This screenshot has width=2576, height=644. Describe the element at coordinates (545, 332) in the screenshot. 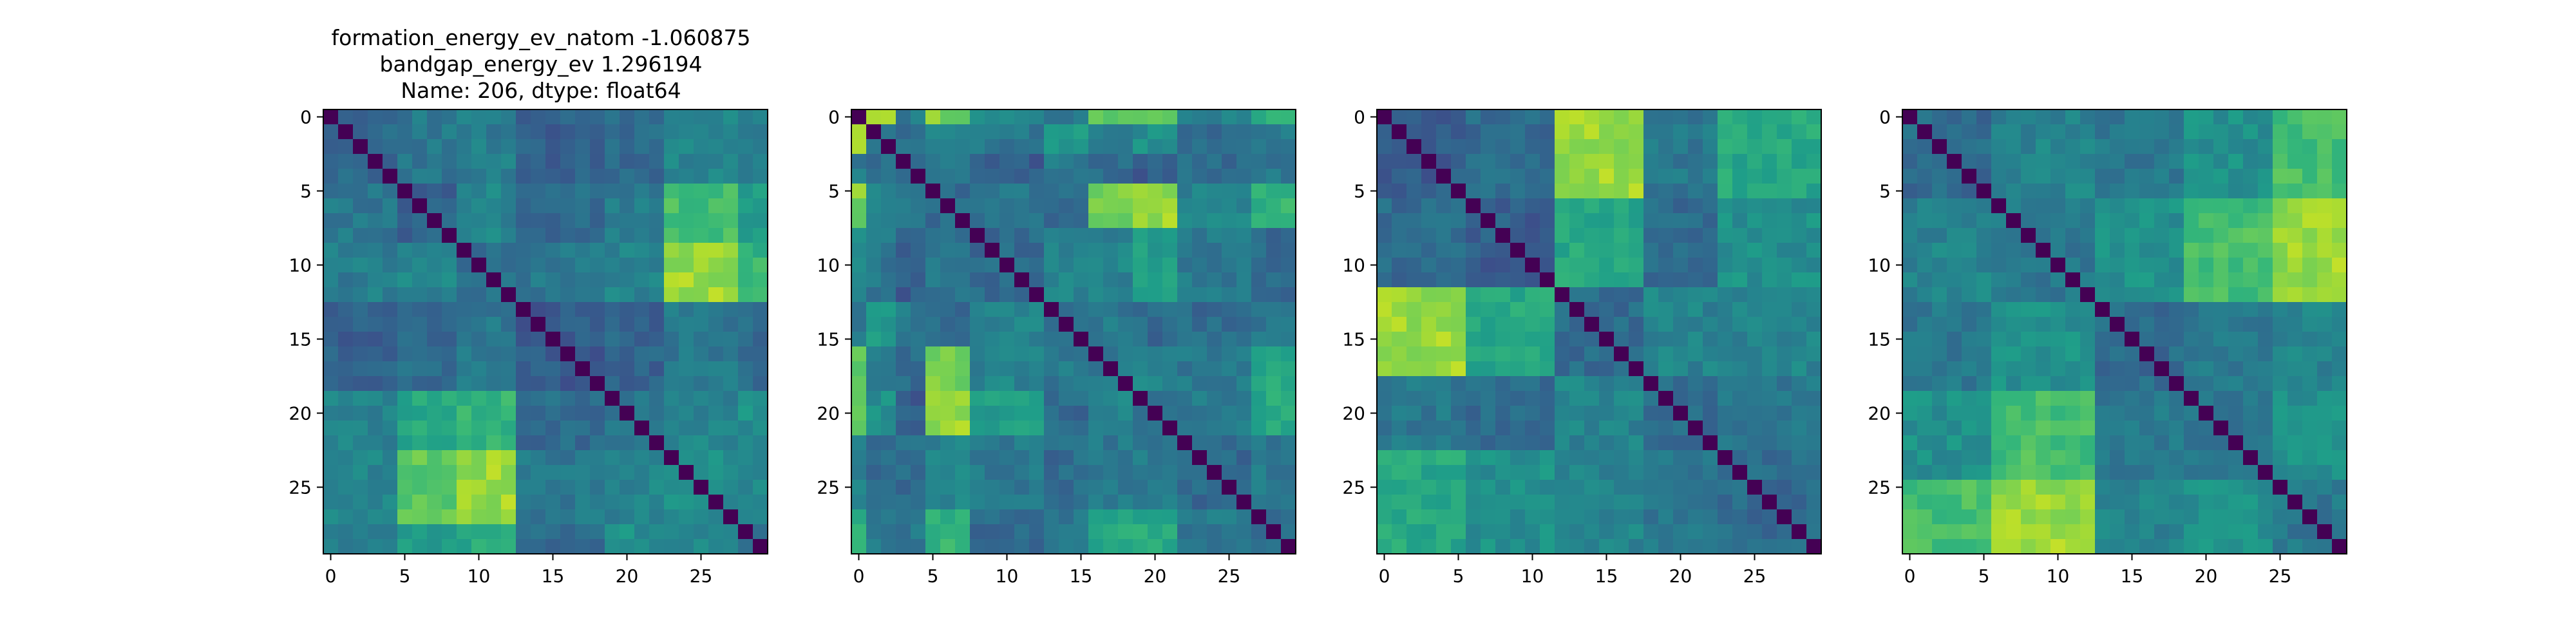

I see `plot-frame` at that location.